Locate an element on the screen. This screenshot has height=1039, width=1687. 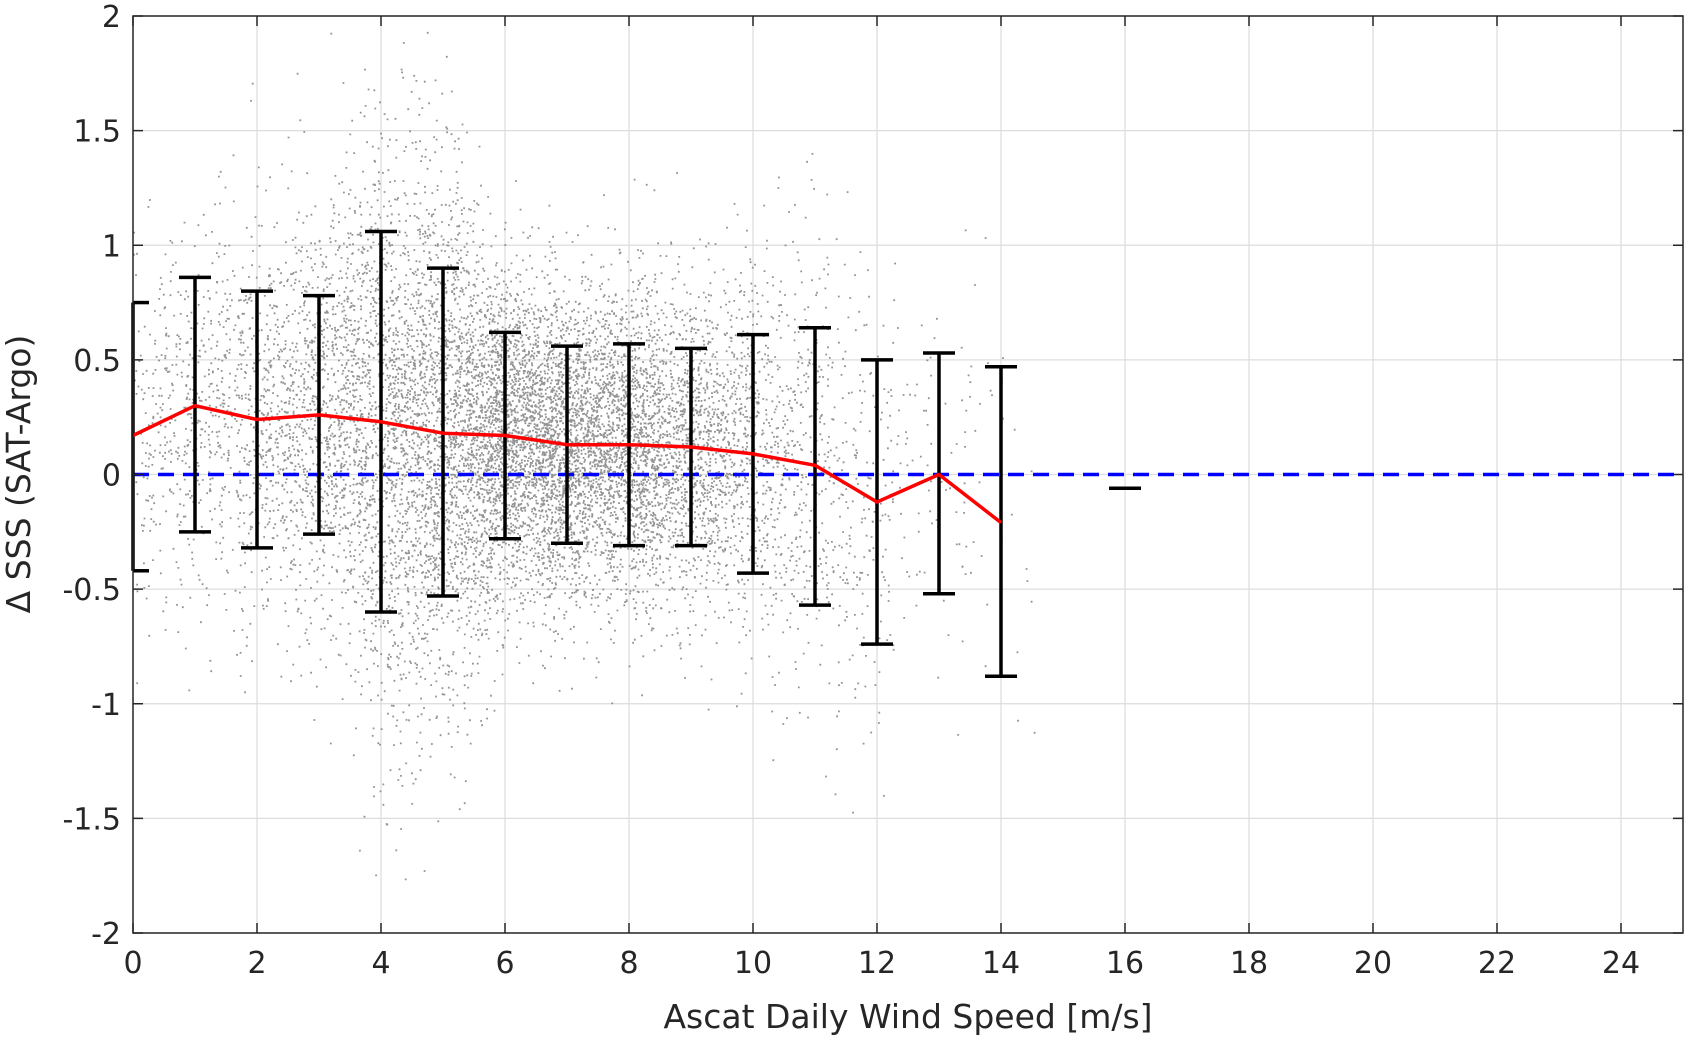
mean-series-line is located at coordinates (567, 463).